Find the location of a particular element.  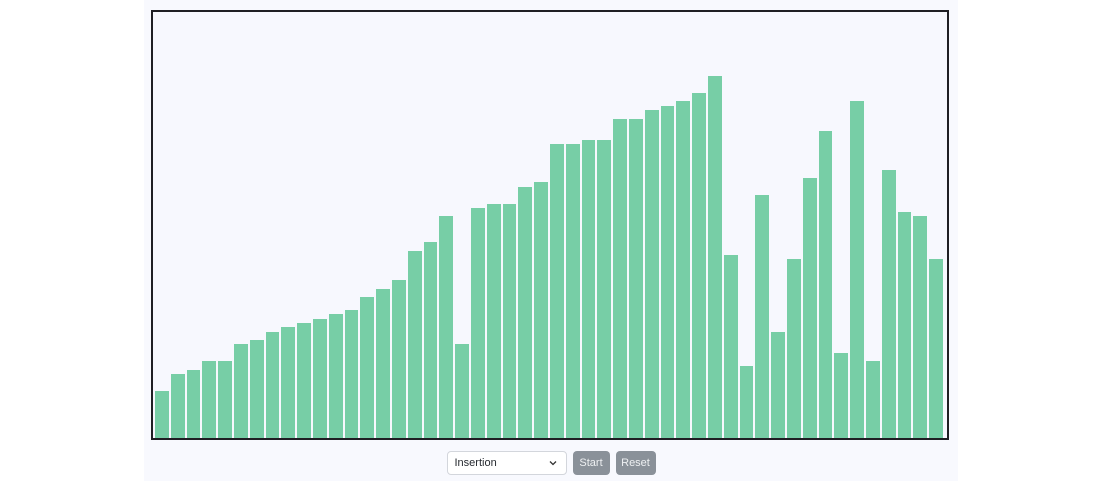

controls-bar: Insertion Start Reset is located at coordinates (551, 463).